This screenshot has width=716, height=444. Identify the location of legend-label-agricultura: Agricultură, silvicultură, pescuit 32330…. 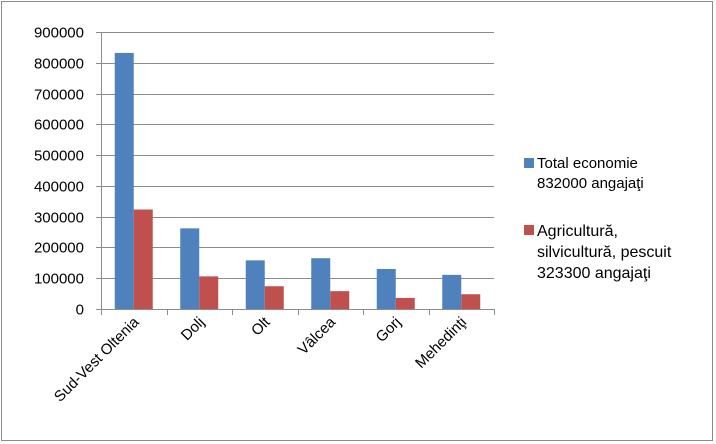
(604, 252).